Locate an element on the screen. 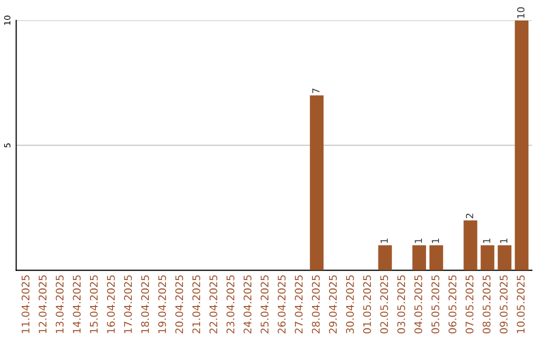  x-tick-label: 26.04.2025 is located at coordinates (282, 304).